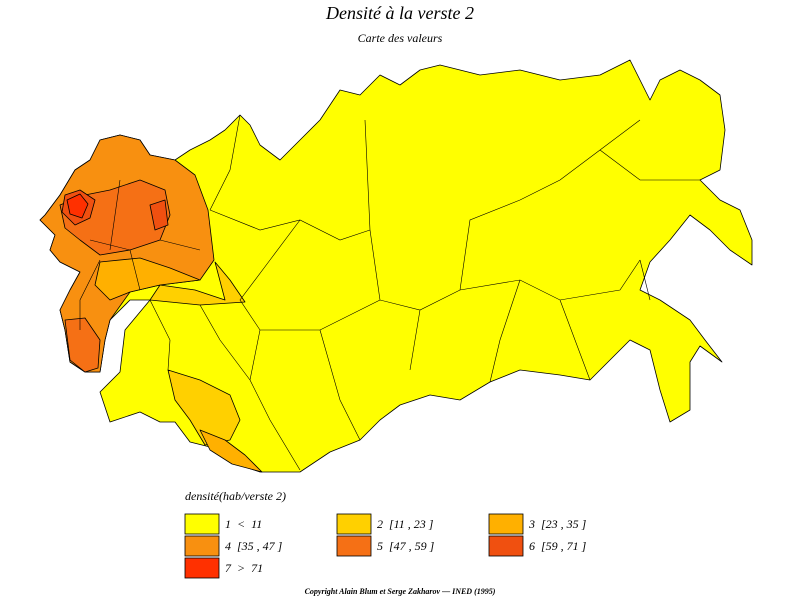 This screenshot has height=600, width=800. Describe the element at coordinates (400, 38) in the screenshot. I see `subtitle: Carte des valeurs` at that location.